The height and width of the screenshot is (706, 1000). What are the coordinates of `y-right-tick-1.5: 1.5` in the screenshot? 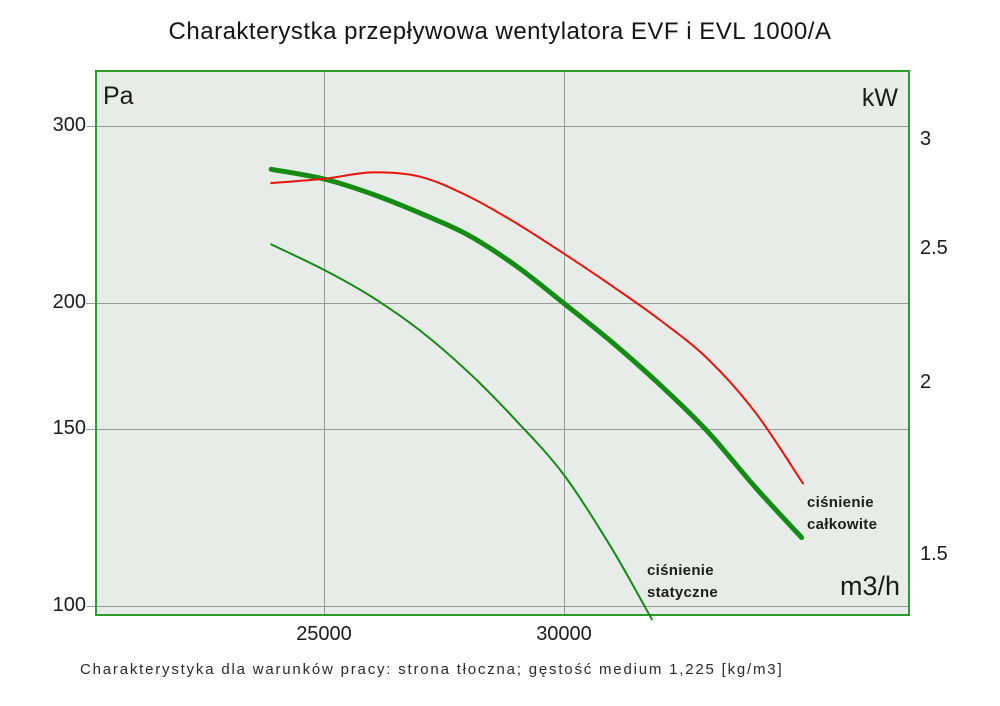 It's located at (934, 554).